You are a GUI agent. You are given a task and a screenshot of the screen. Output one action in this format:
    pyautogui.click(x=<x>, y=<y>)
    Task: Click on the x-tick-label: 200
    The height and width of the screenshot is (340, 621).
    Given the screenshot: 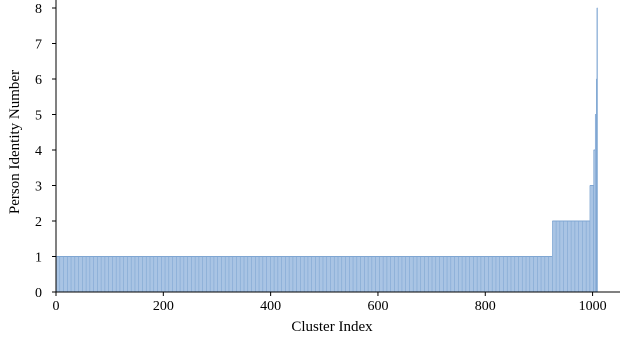 What is the action you would take?
    pyautogui.click(x=163, y=306)
    